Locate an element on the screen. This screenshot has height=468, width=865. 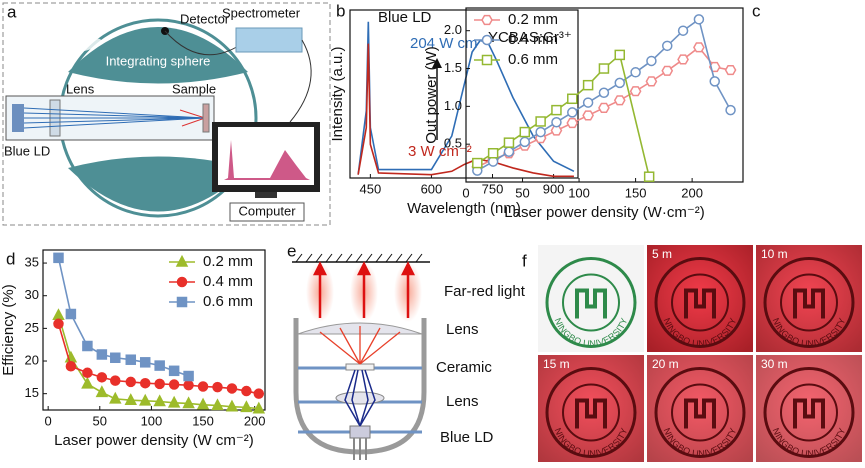
x-tick-label: 750 is located at coordinates (493, 188).